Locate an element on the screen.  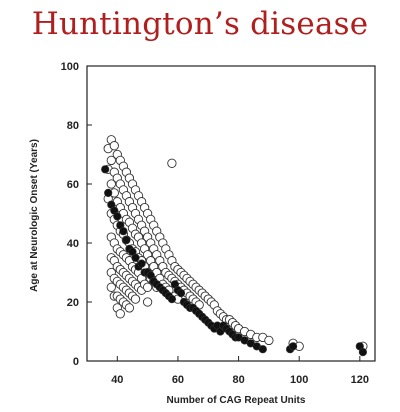
x-axis-label: Number of CAG Repeat Units is located at coordinates (236, 400).